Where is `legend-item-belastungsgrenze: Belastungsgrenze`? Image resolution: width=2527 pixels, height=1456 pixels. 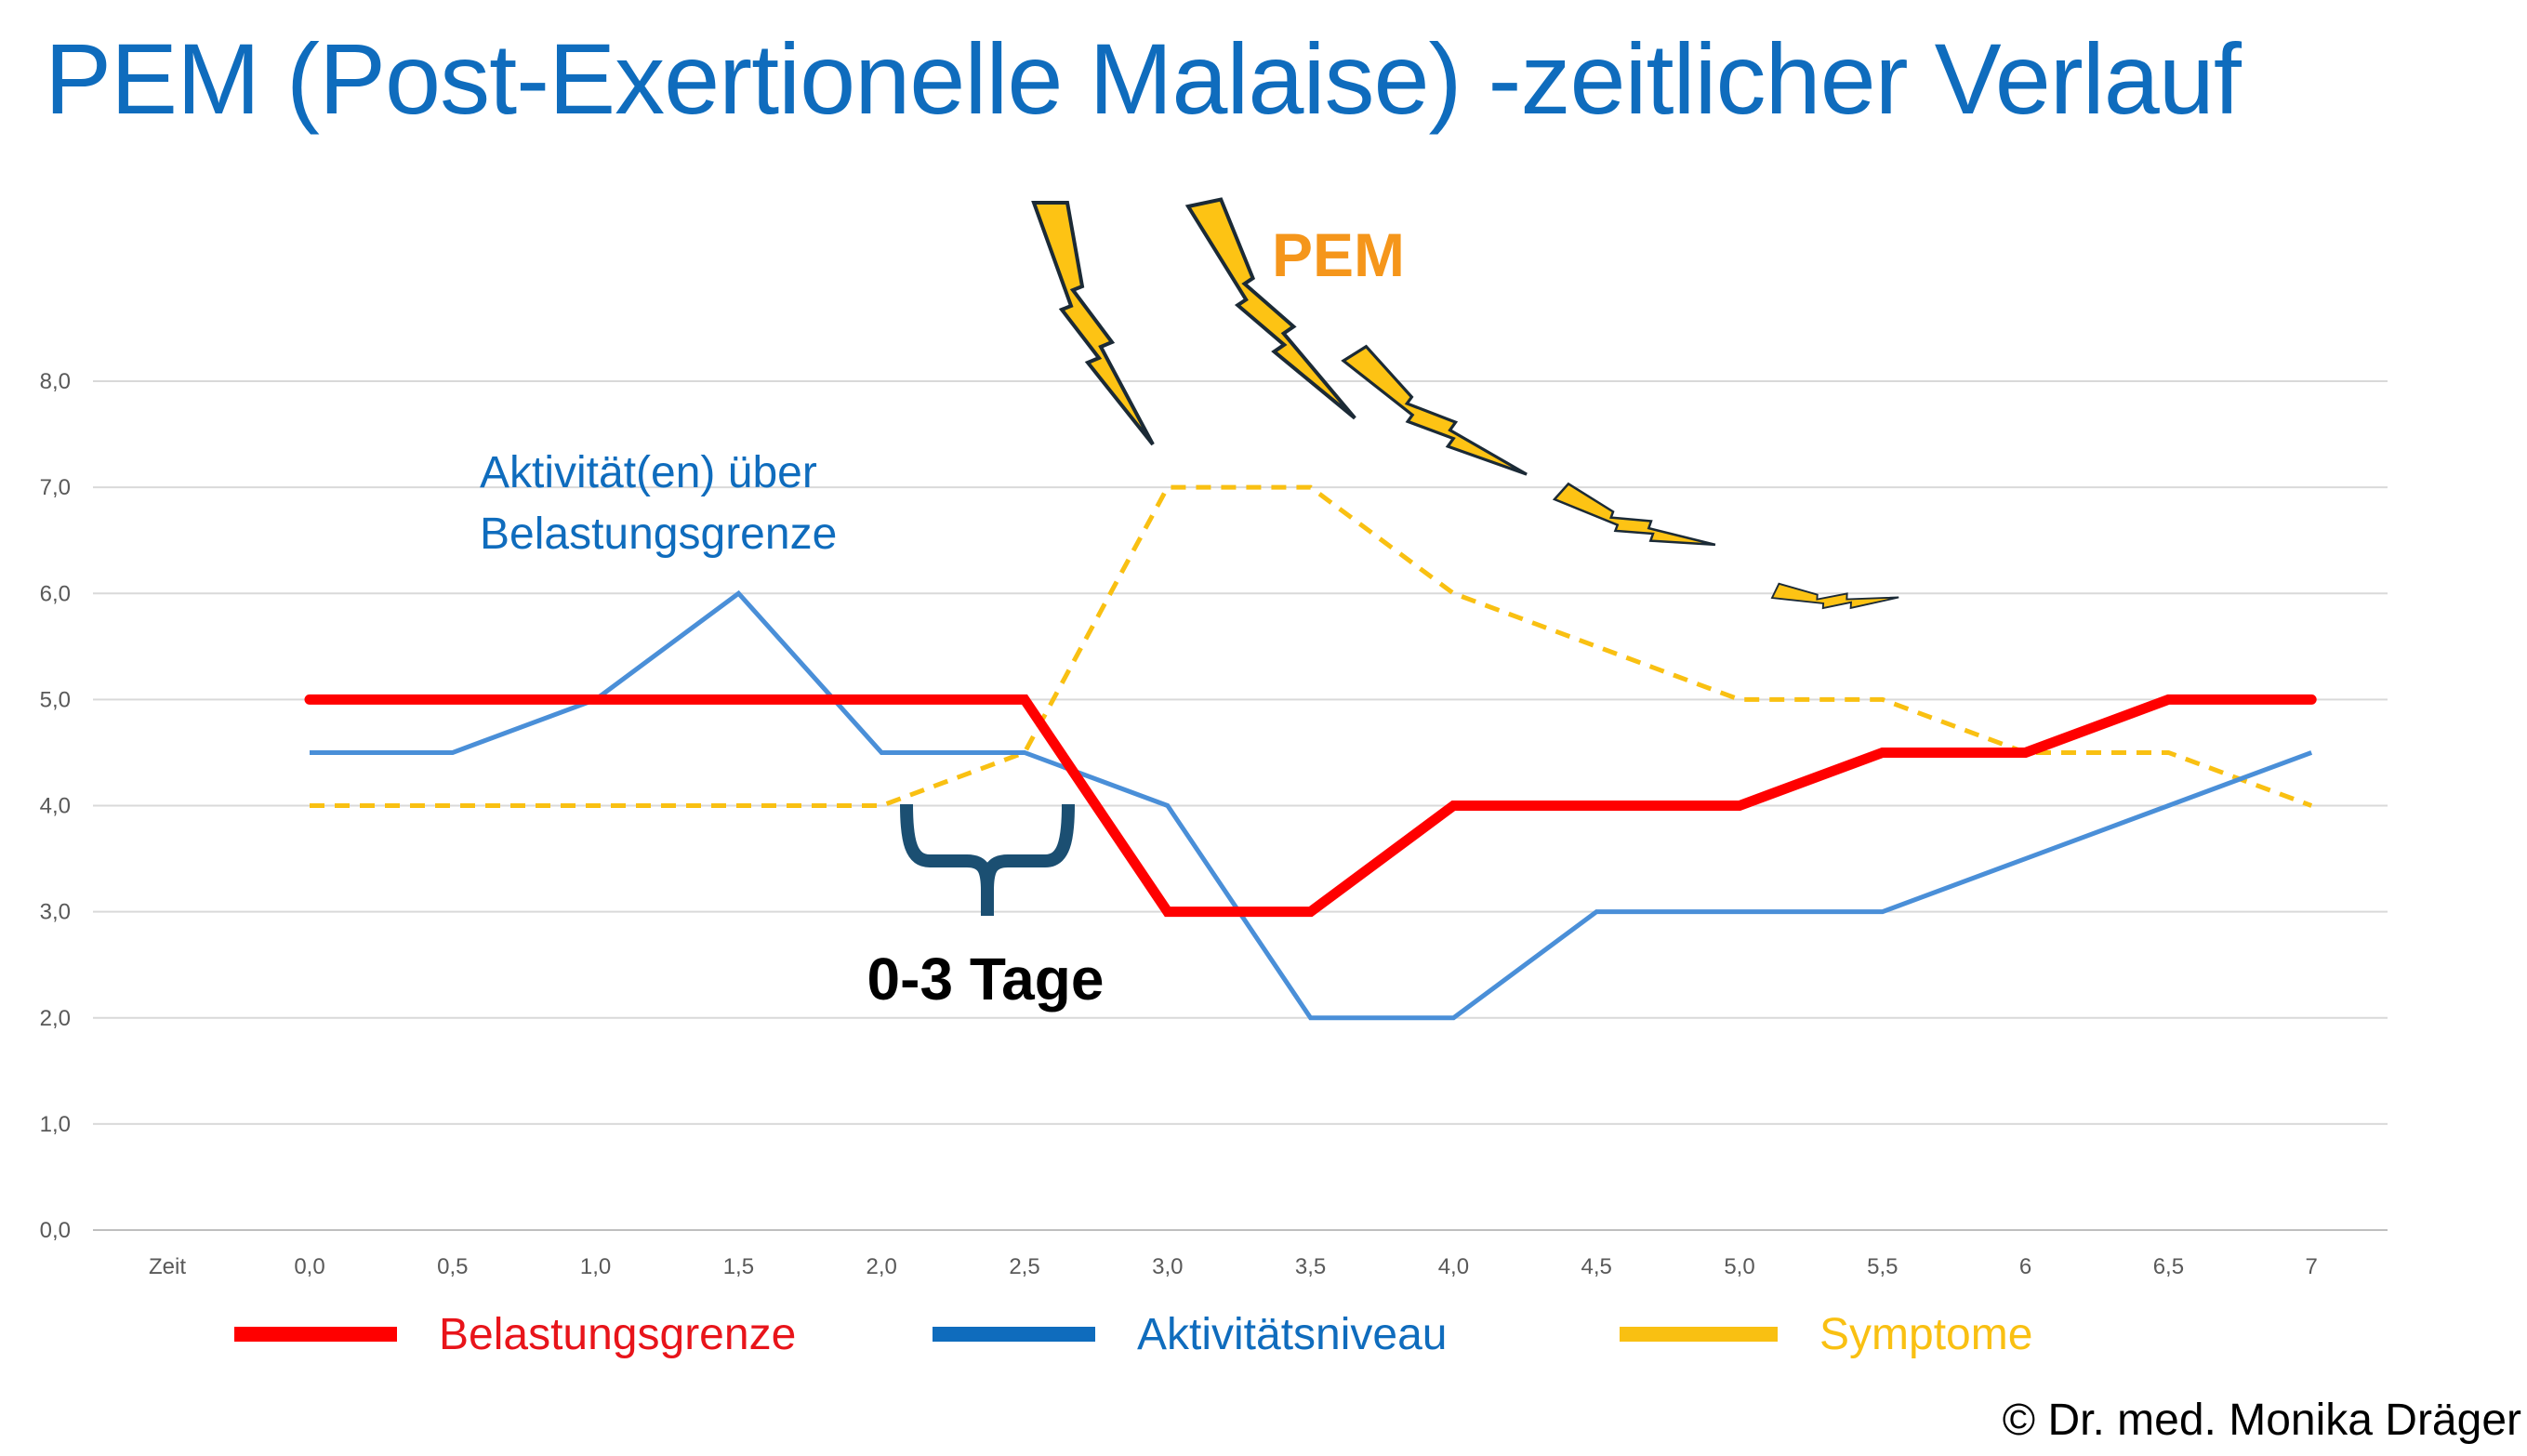 legend-item-belastungsgrenze: Belastungsgrenze is located at coordinates (515, 1334).